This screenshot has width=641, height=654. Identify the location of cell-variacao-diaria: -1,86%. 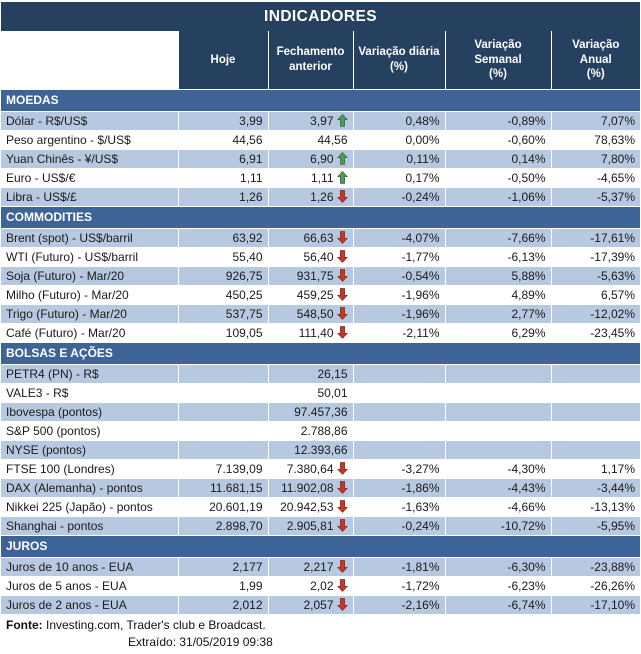
(399, 488).